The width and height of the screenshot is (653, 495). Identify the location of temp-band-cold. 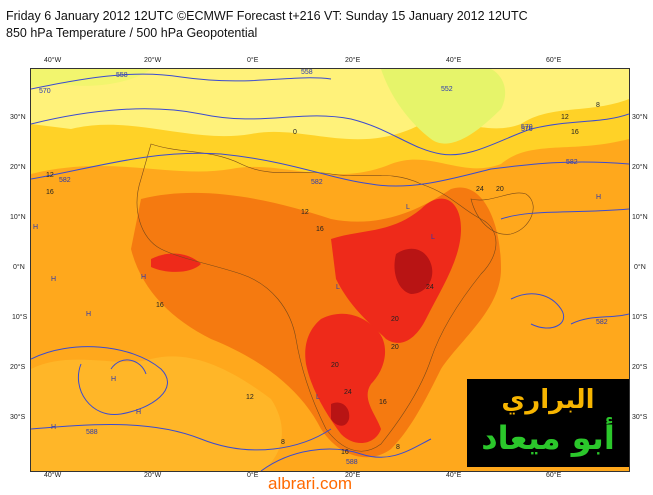
(443, 106).